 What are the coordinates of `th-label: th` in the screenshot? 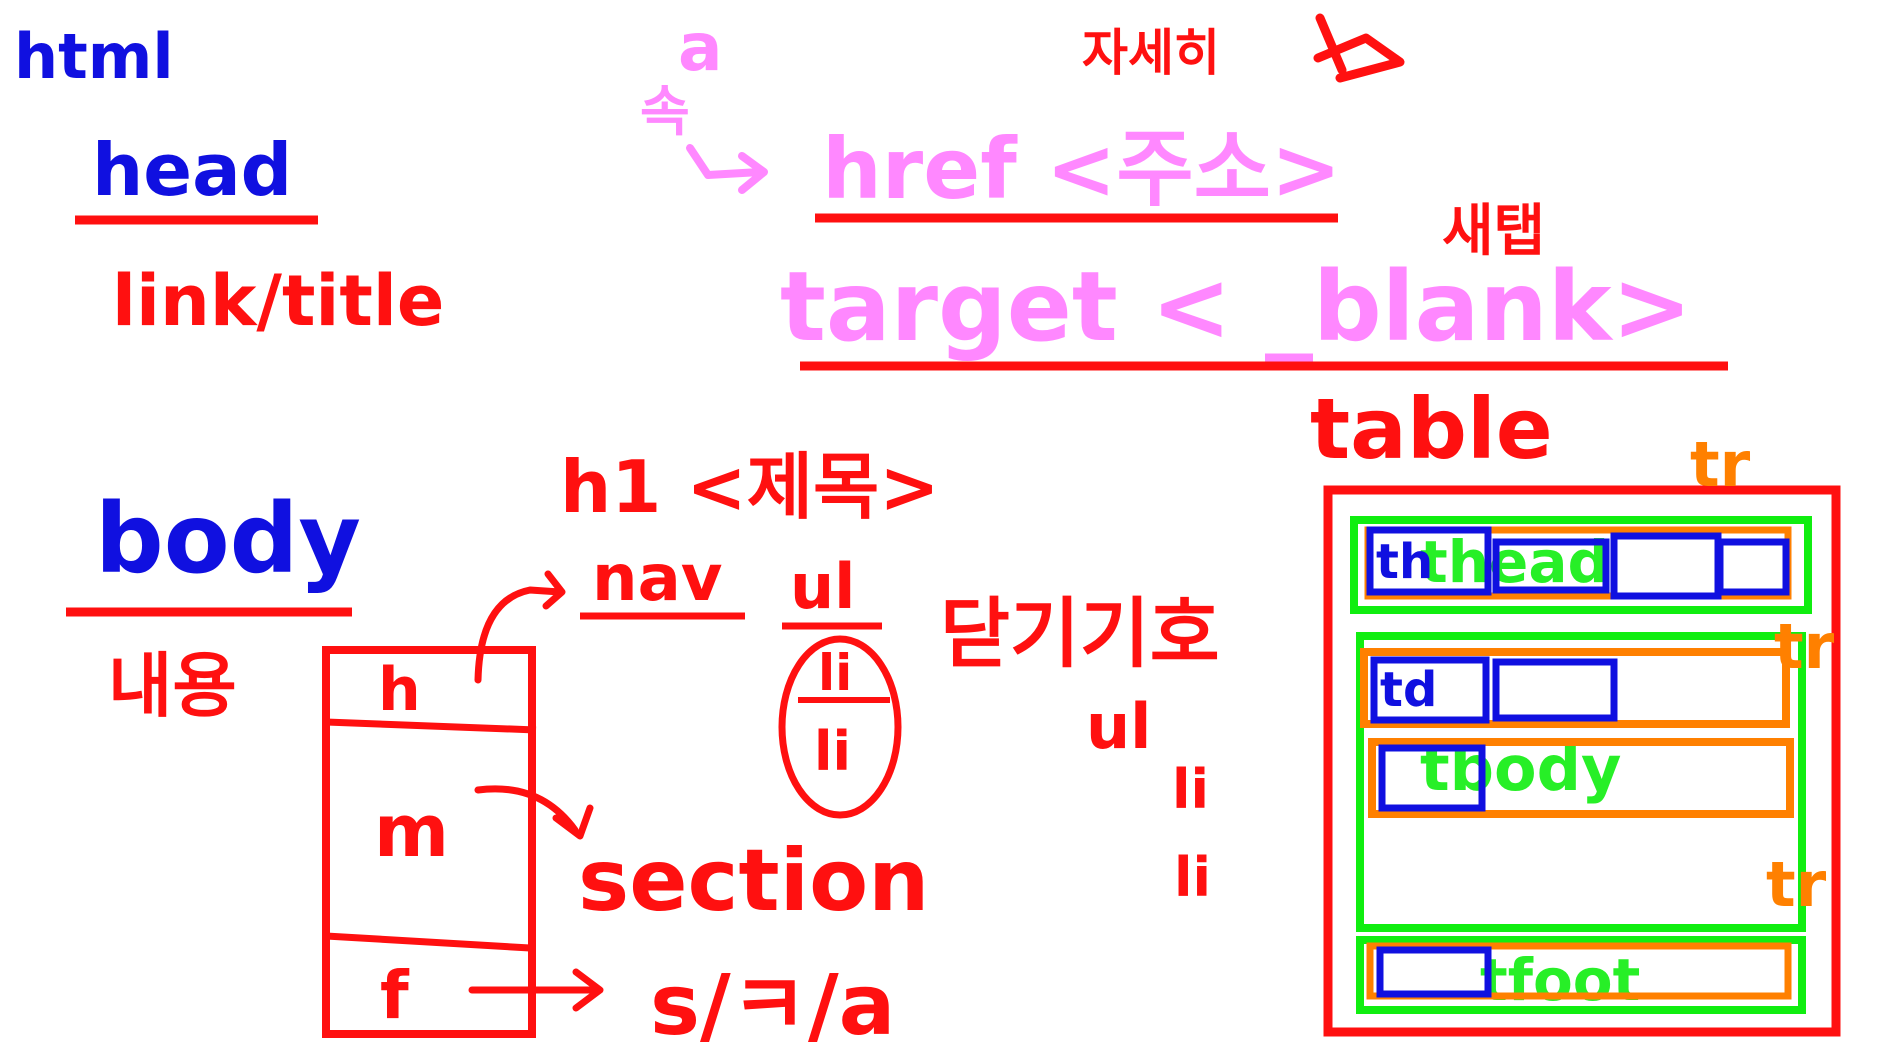 It's located at (1404, 562).